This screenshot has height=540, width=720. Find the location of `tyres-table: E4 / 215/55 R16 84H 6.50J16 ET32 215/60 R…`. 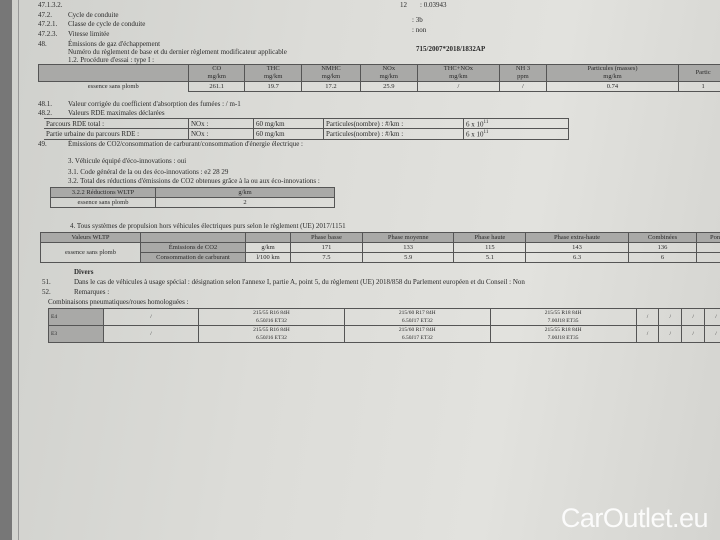

tyres-table: E4 / 215/55 R16 84H 6.50J16 ET32 215/60 R… is located at coordinates (384, 325).